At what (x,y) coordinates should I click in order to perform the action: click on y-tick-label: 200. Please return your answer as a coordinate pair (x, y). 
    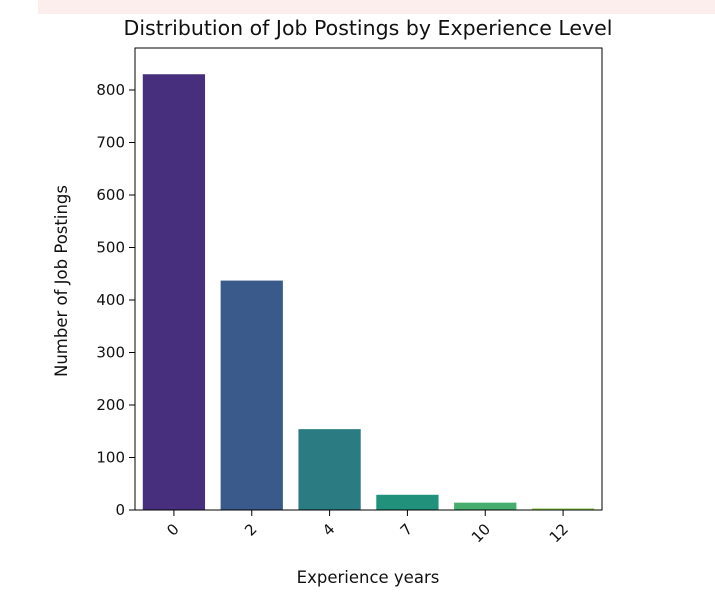
    Looking at the image, I should click on (110, 405).